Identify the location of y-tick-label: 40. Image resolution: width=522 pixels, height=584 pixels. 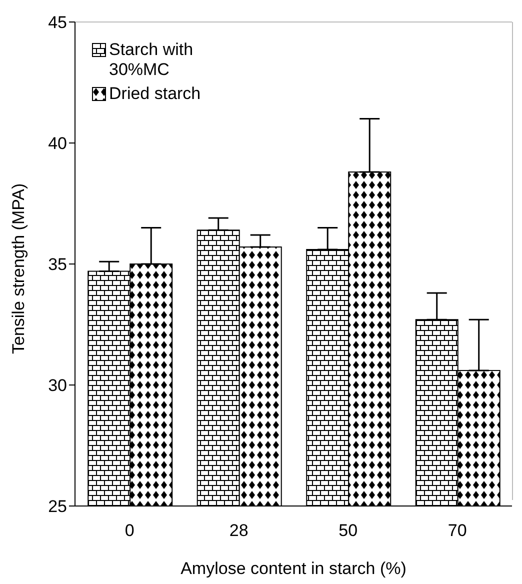
(57, 144).